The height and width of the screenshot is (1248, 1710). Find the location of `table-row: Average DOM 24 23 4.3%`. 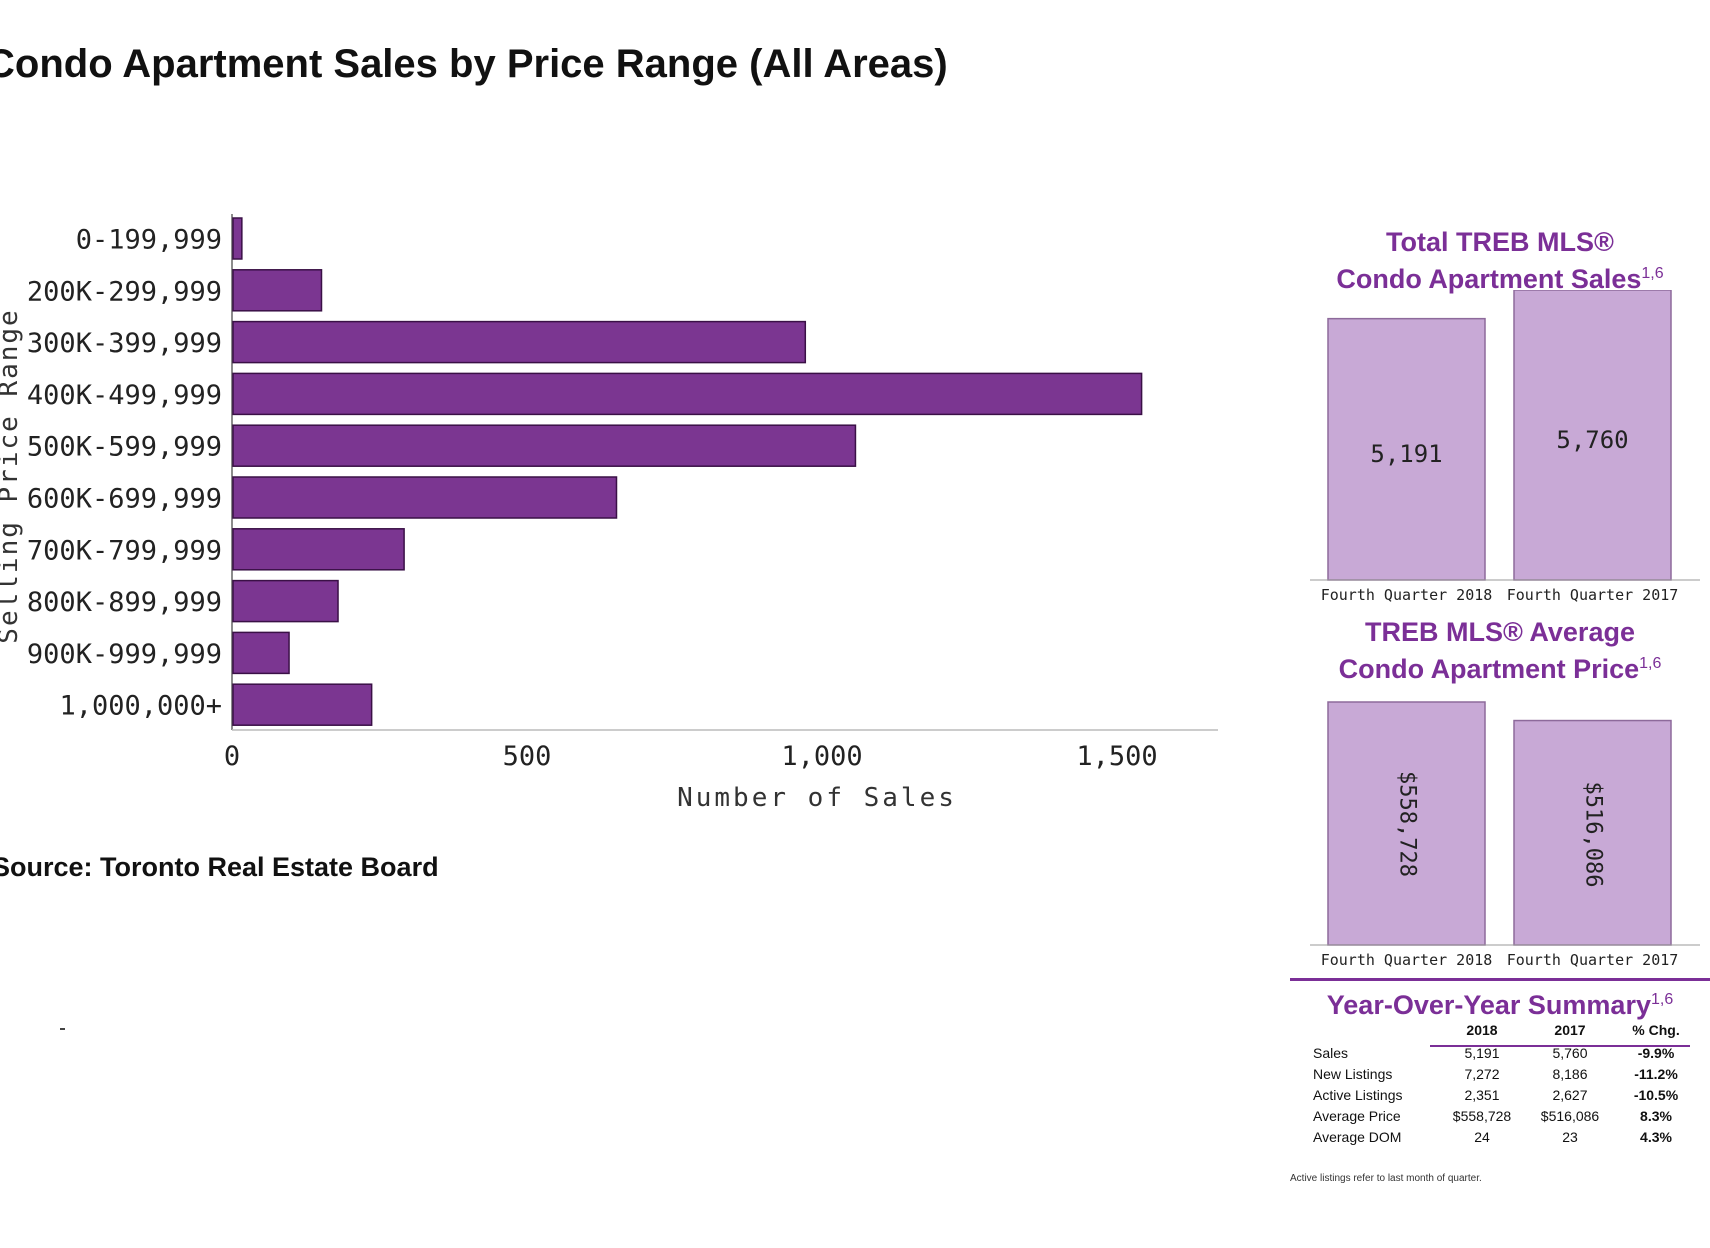

table-row: Average DOM 24 23 4.3% is located at coordinates (1501, 1138).